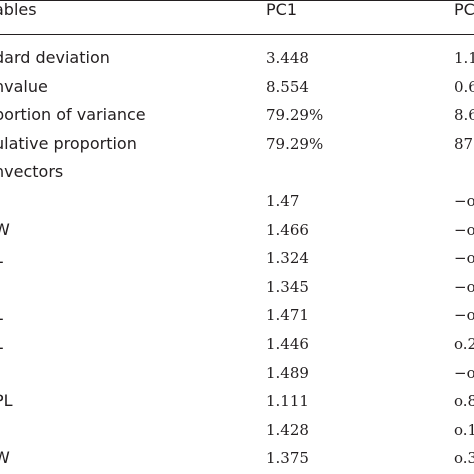 Image resolution: width=474 pixels, height=474 pixels. I want to click on cell-pc1: 1.446, so click(287, 344).